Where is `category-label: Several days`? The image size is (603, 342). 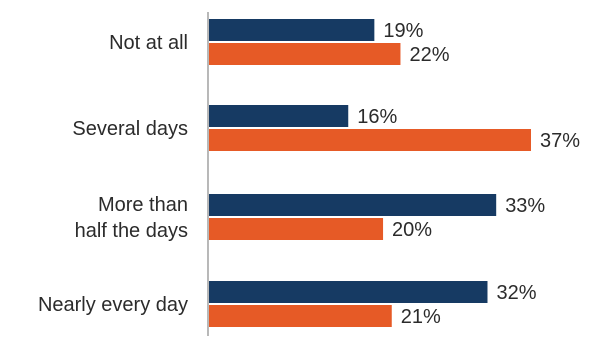
category-label: Several days is located at coordinates (130, 129).